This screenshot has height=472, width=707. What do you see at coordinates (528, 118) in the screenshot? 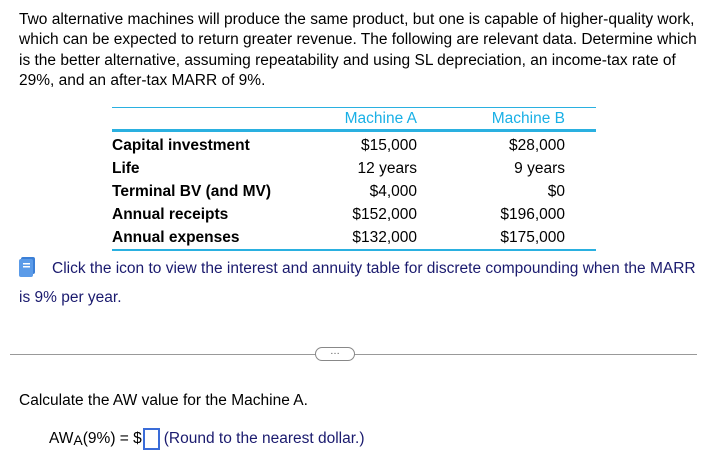
I see `header-machine-b: Machine B` at bounding box center [528, 118].